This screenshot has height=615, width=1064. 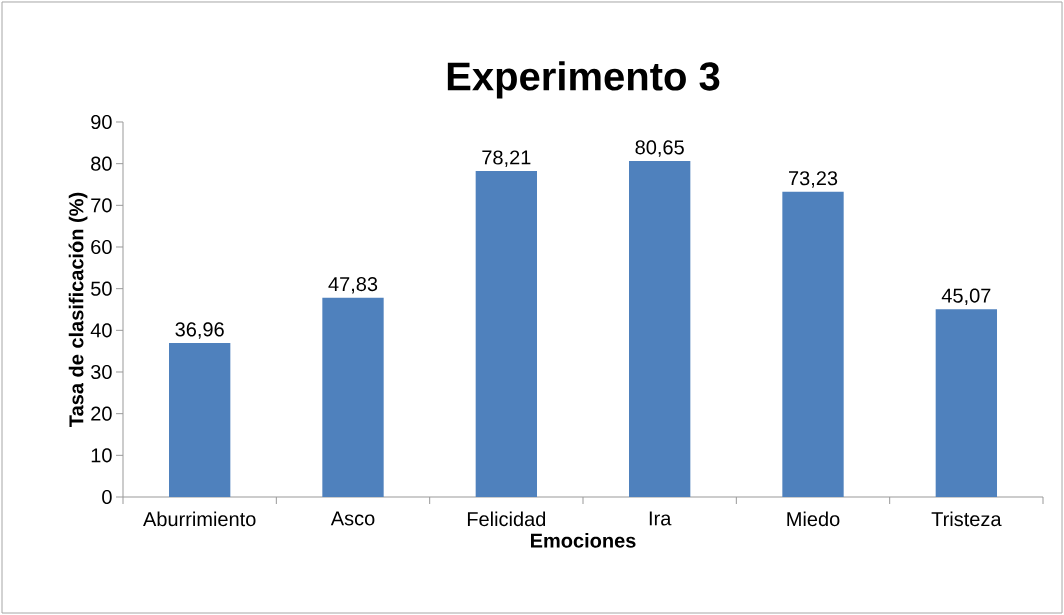 I want to click on y-tick-label: 40, so click(x=101, y=330).